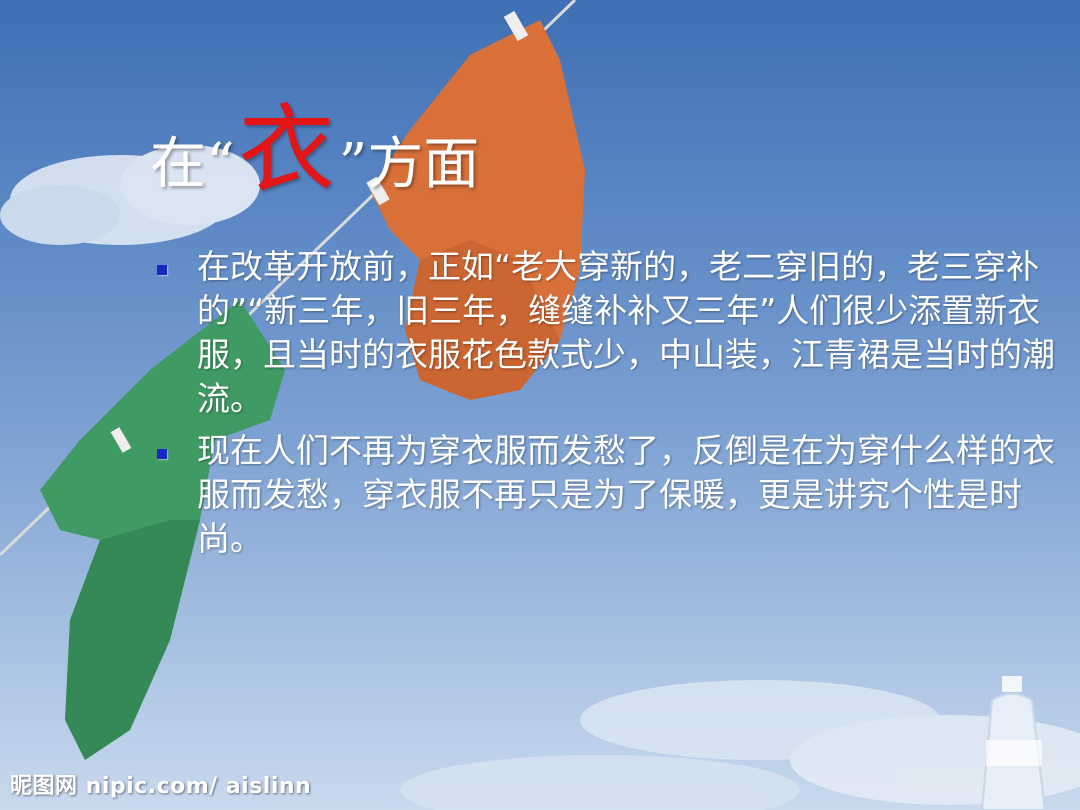  I want to click on orange-shirt-illustration, so click(475, 205).